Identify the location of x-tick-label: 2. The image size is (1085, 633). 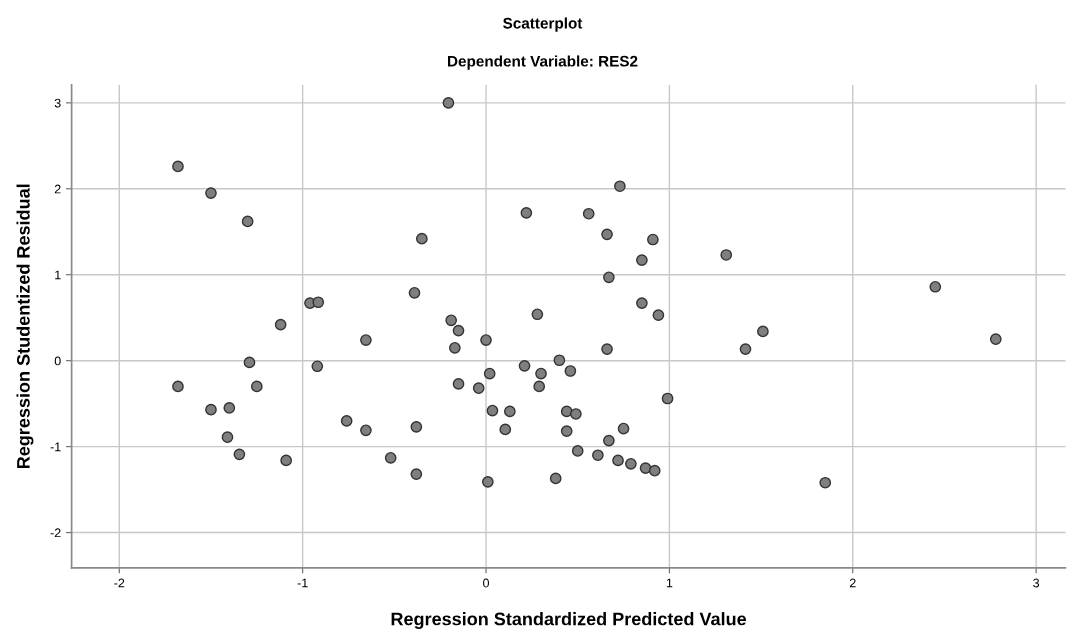
(852, 583).